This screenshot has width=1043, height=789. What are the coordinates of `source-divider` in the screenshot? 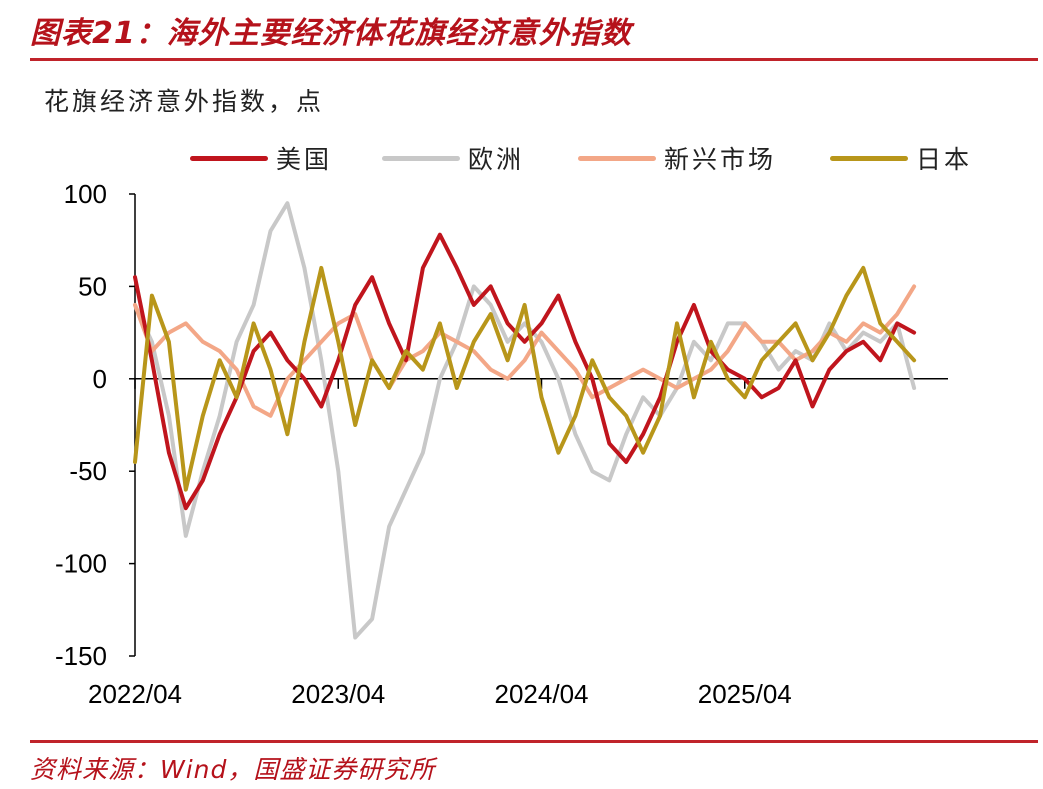 It's located at (534, 741).